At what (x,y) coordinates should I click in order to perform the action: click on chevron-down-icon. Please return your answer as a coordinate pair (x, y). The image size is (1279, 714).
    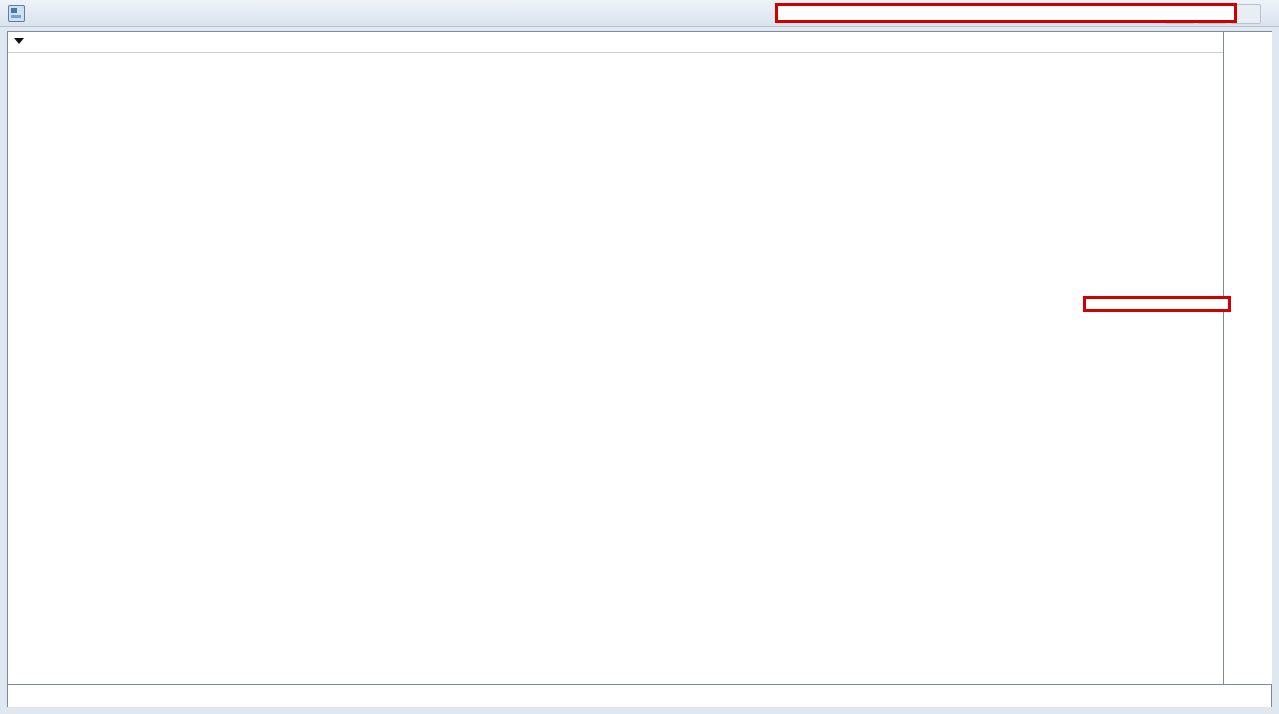
    Looking at the image, I should click on (19, 41).